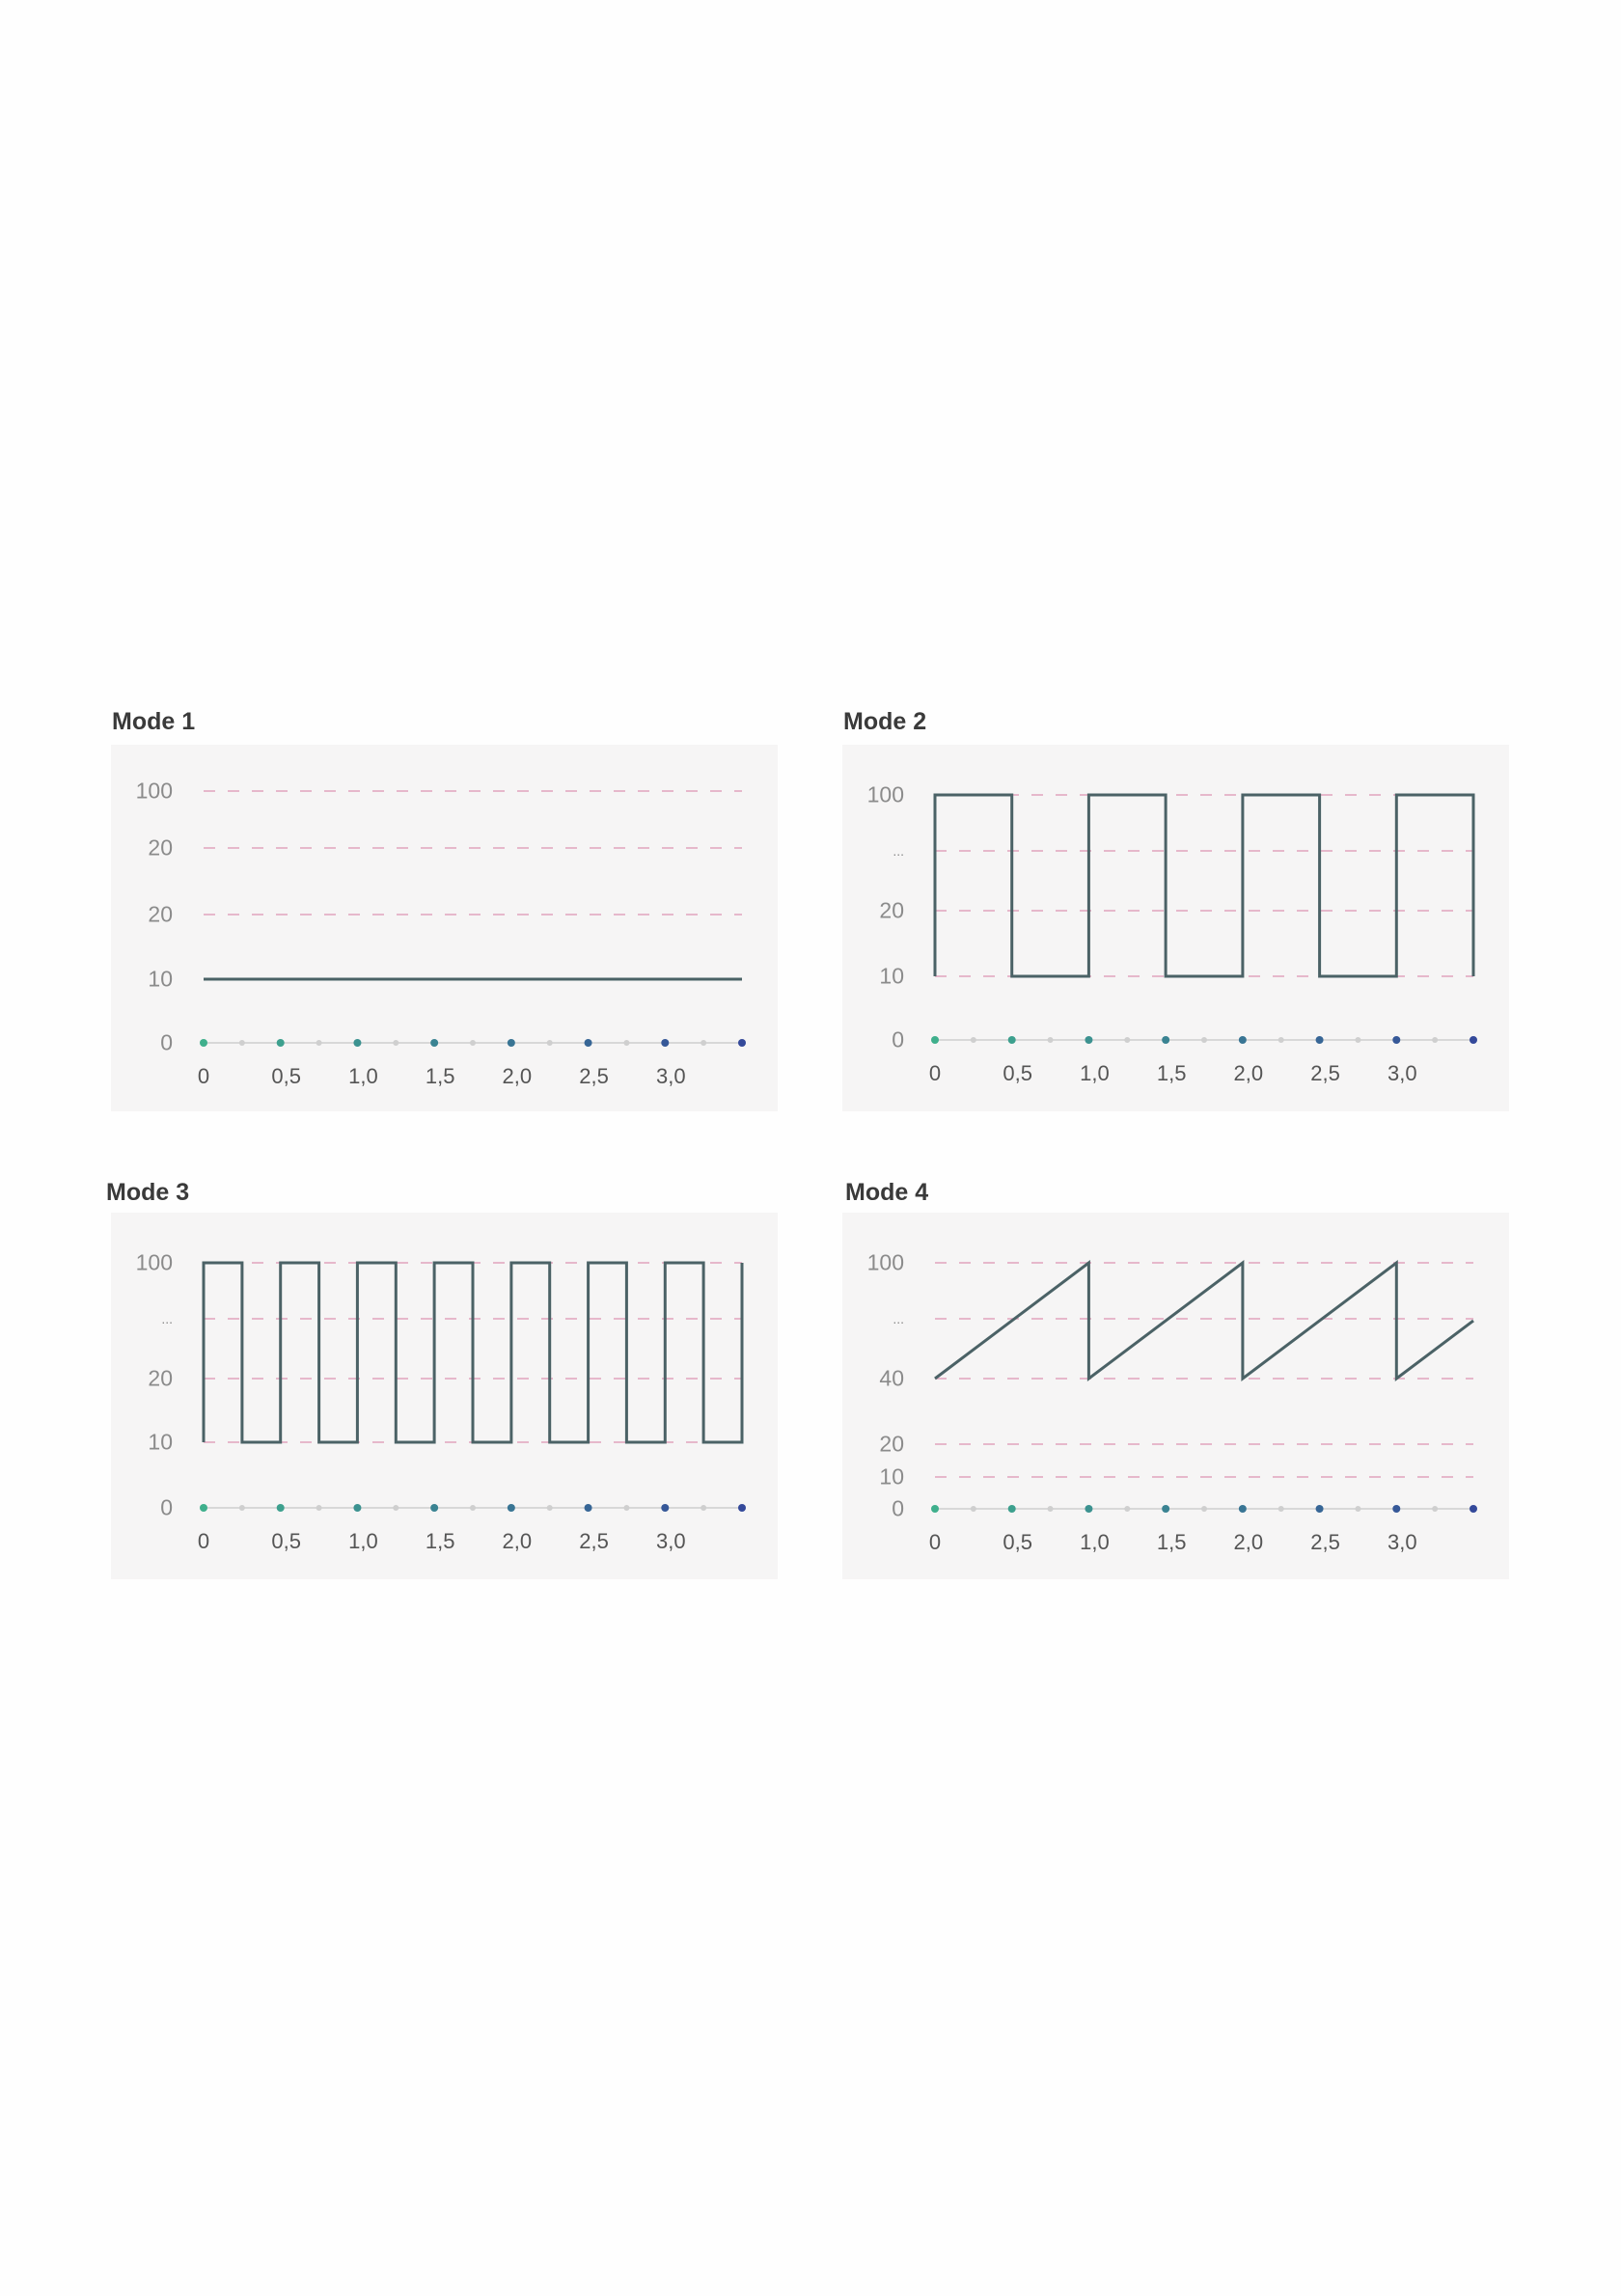 The image size is (1621, 2296). What do you see at coordinates (885, 721) in the screenshot?
I see `chart-title-mode-2: Mode 2` at bounding box center [885, 721].